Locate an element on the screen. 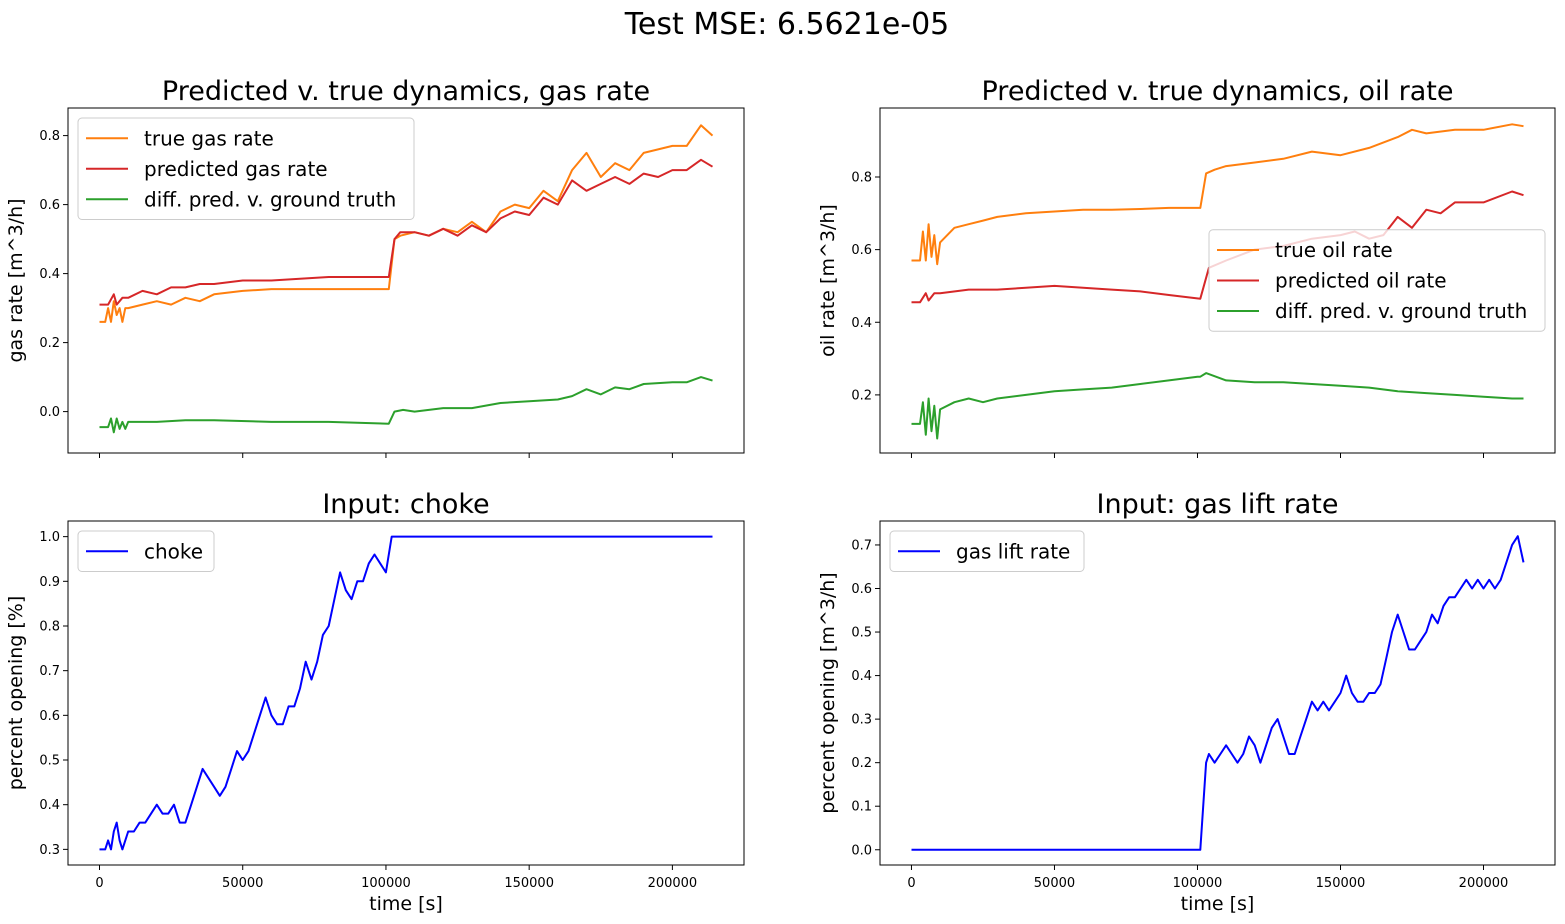 This screenshot has height=924, width=1565. chart-title: Predicted v. true dynamics, gas rate is located at coordinates (406, 91).